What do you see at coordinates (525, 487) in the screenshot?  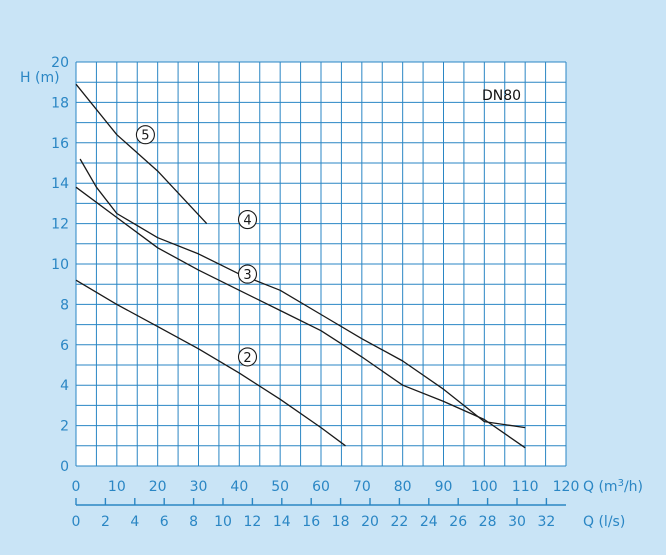 I see `x-tick-label: 110` at bounding box center [525, 487].